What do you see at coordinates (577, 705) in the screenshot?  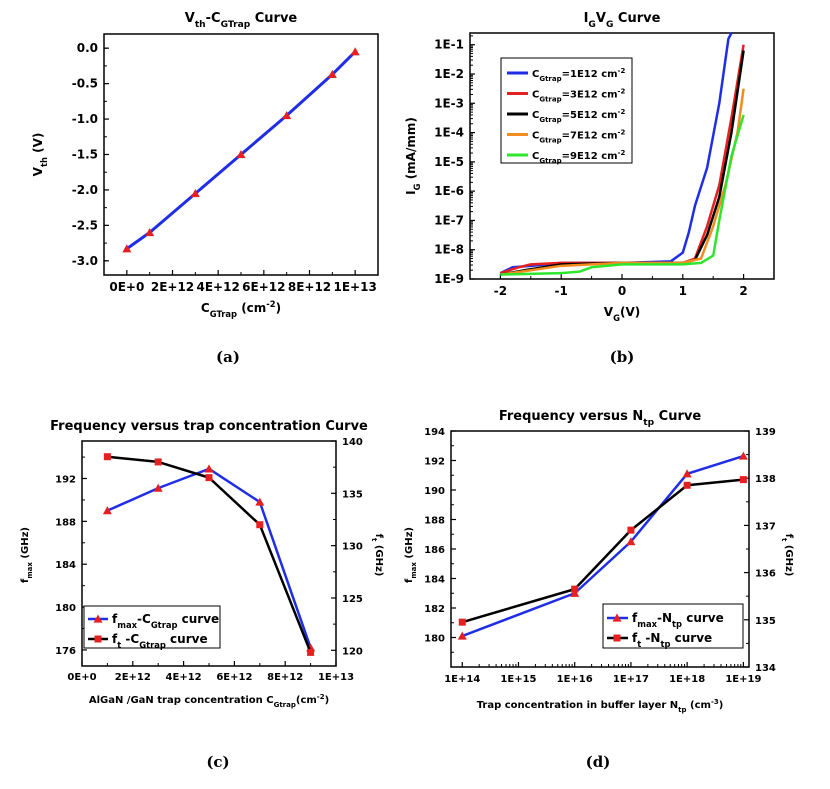 I see `x-axis-title-part: Trap concentration in buffer layer N` at bounding box center [577, 705].